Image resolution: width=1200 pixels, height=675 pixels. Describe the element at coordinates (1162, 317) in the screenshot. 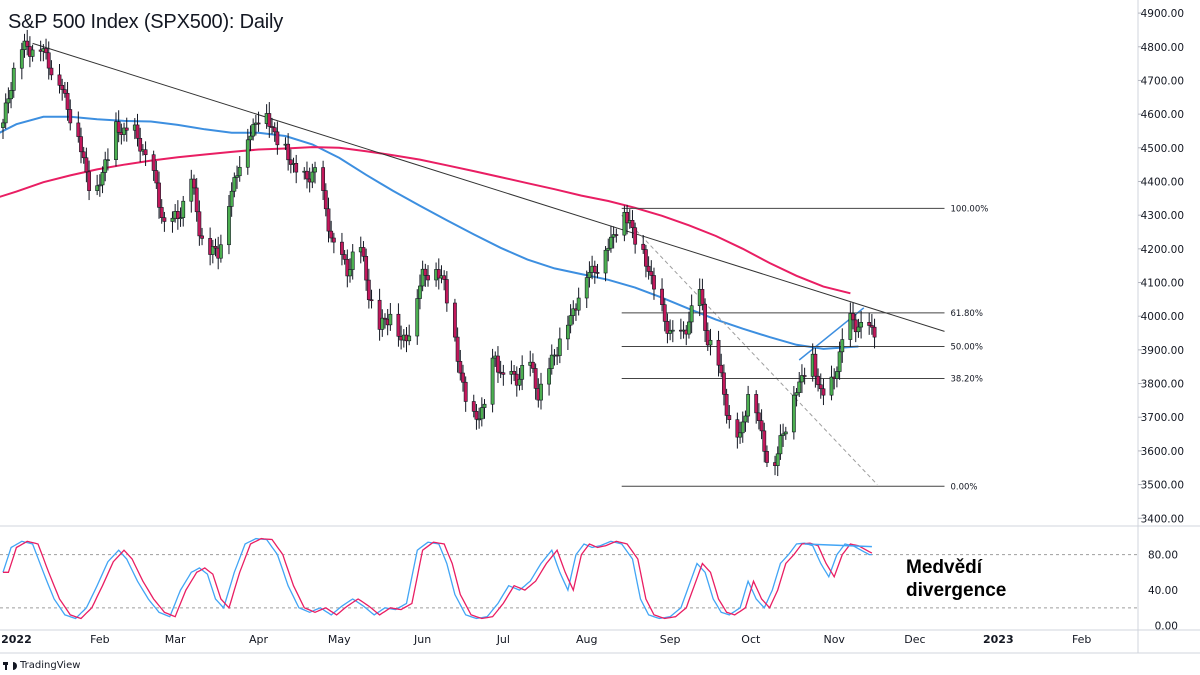

I see `price-tick-label: 4000.00` at that location.